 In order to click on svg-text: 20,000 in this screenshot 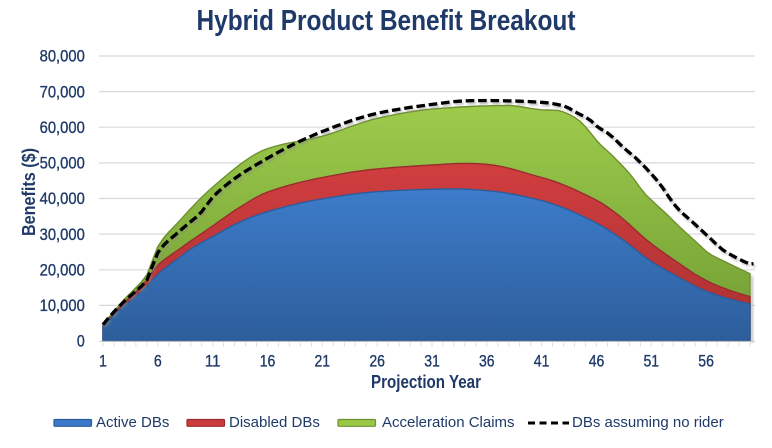, I will do `click(62, 269)`.